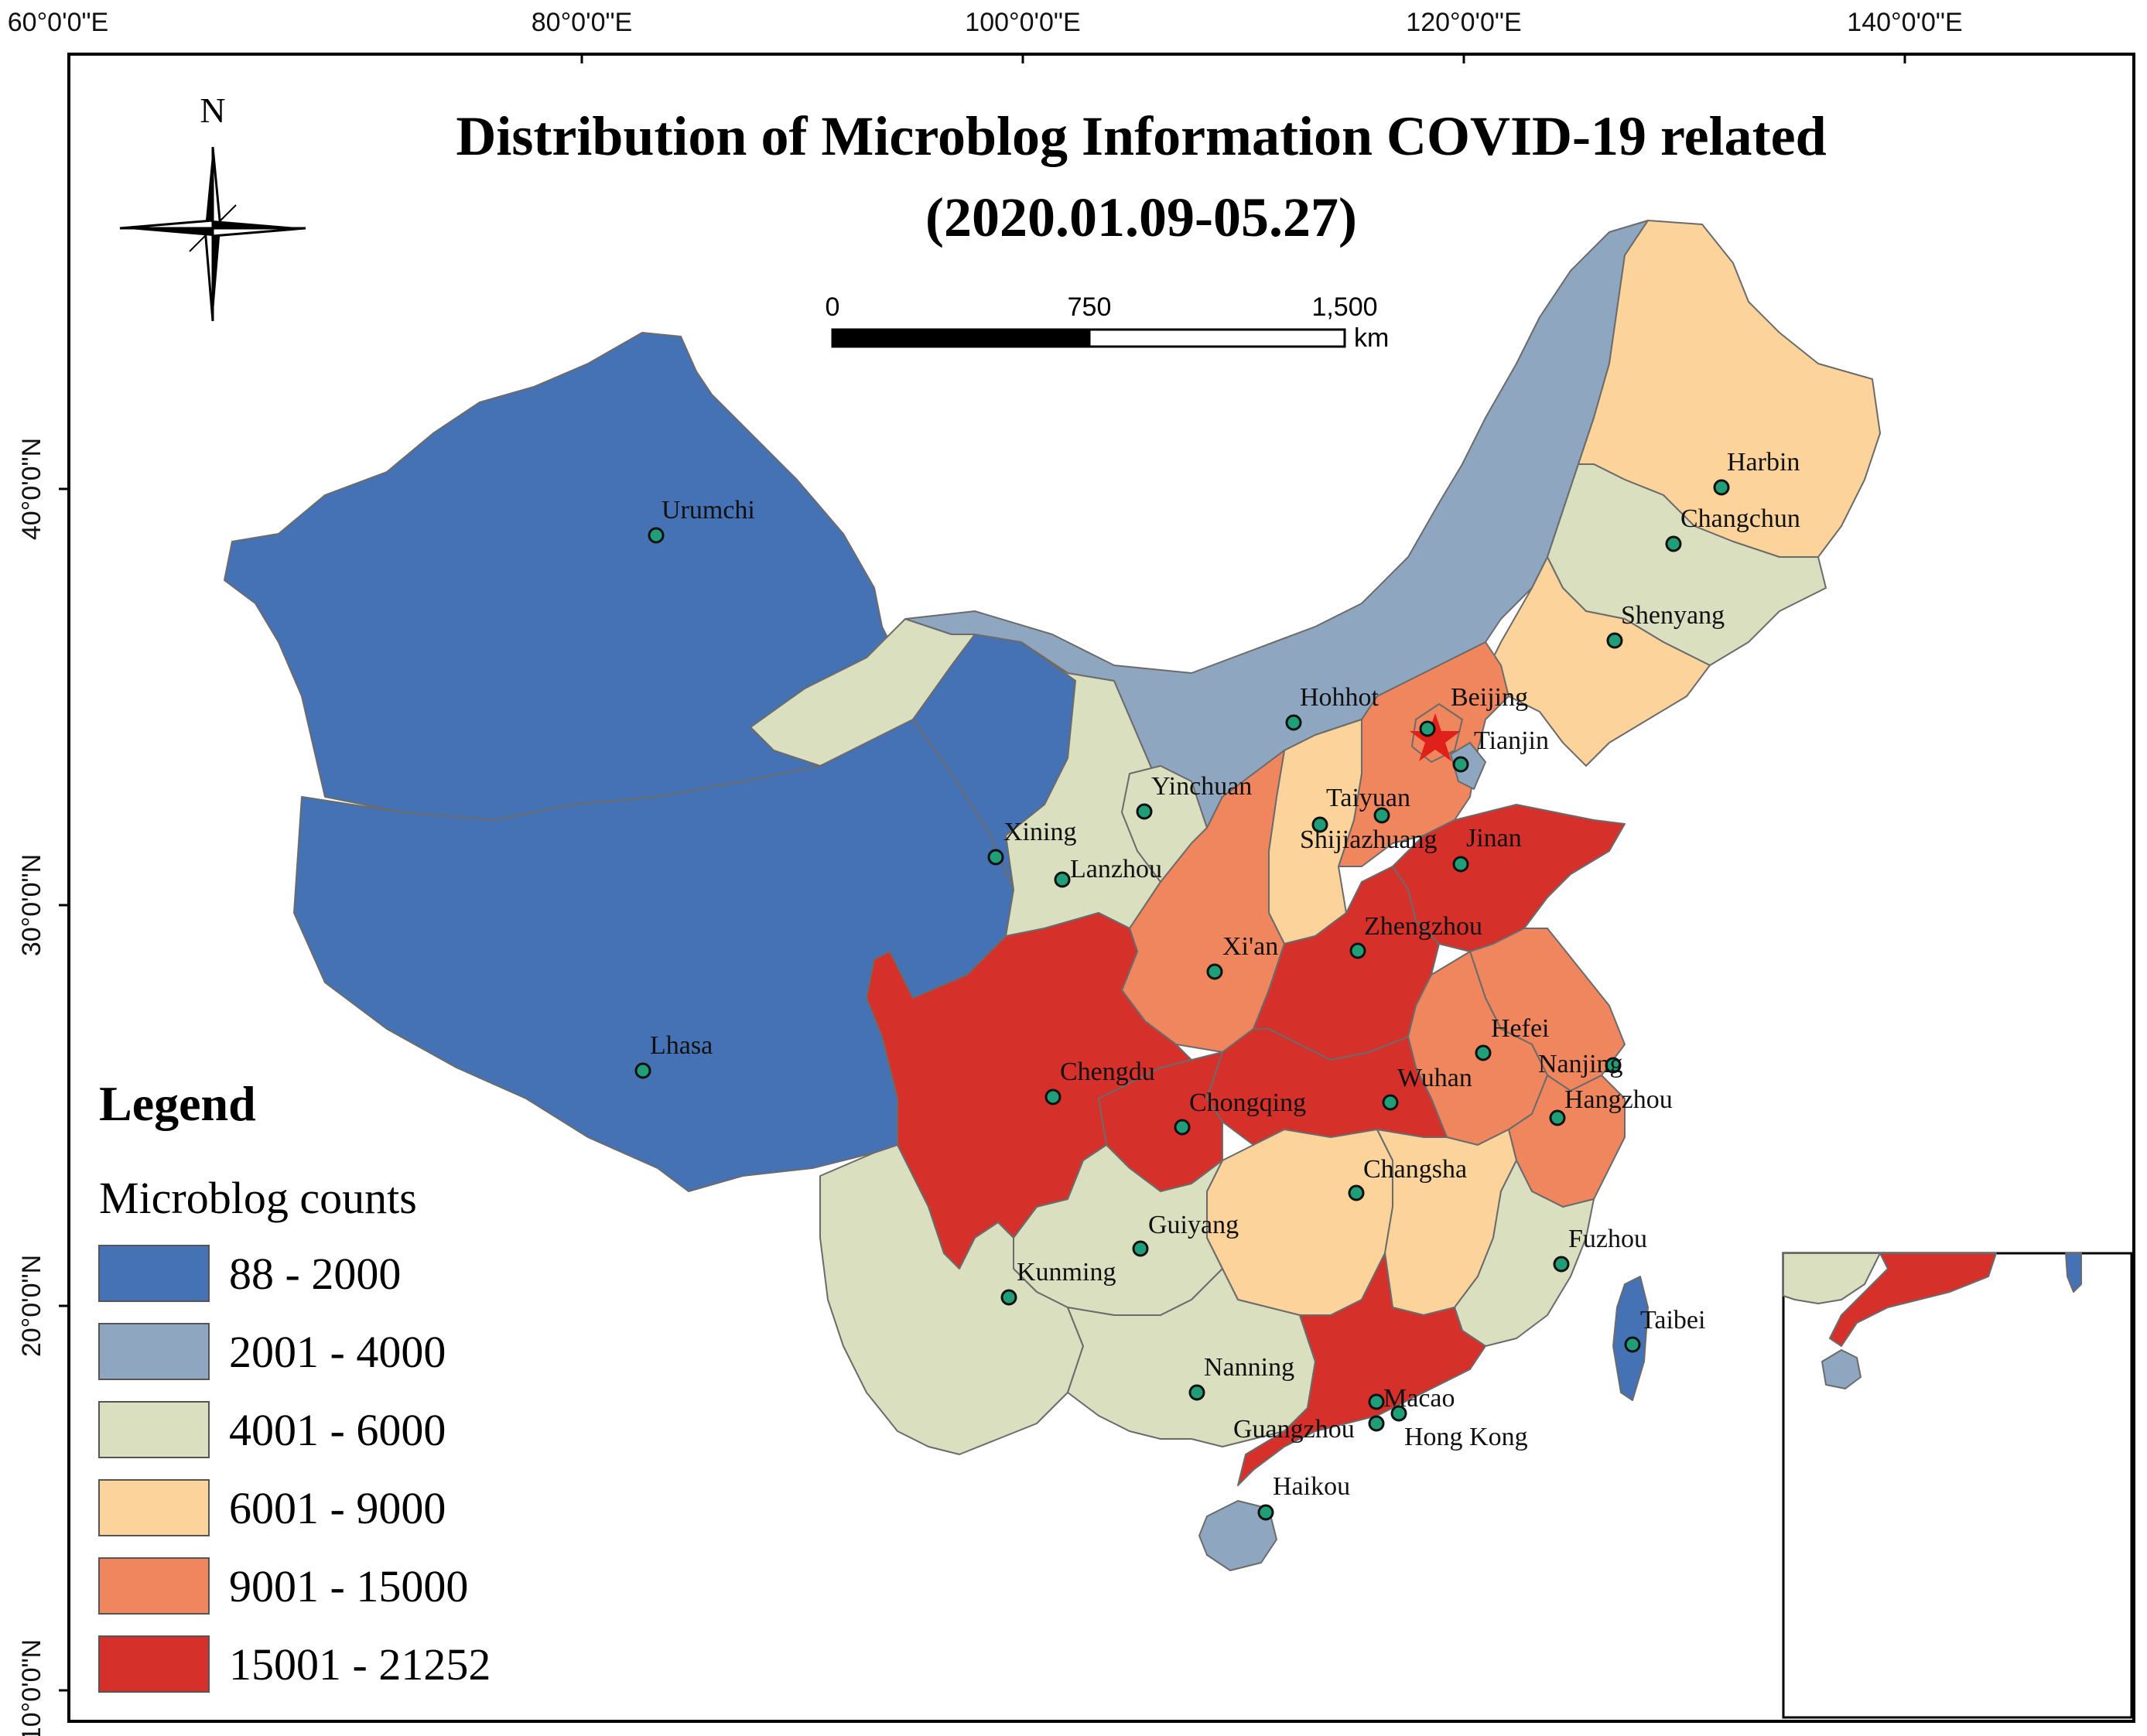 The width and height of the screenshot is (2147, 1736). Describe the element at coordinates (1311, 1486) in the screenshot. I see `city-label-haikou: Haikou` at that location.